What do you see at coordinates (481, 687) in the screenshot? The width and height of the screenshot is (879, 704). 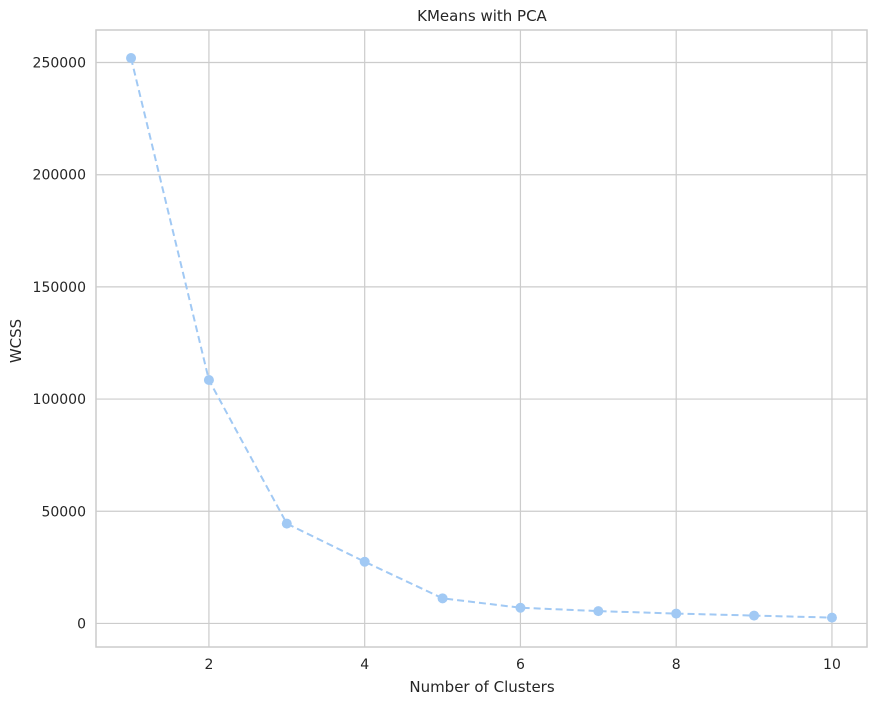 I see `x-axis-label: Number of Clusters` at bounding box center [481, 687].